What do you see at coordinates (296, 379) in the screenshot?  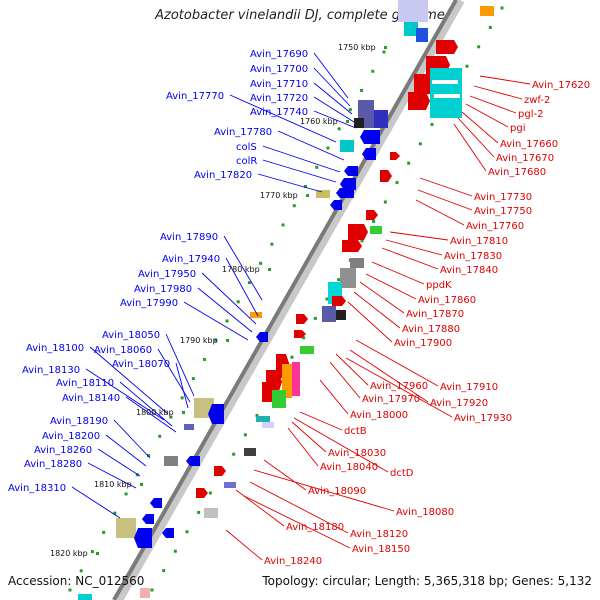 I see `gene-magenta` at bounding box center [296, 379].